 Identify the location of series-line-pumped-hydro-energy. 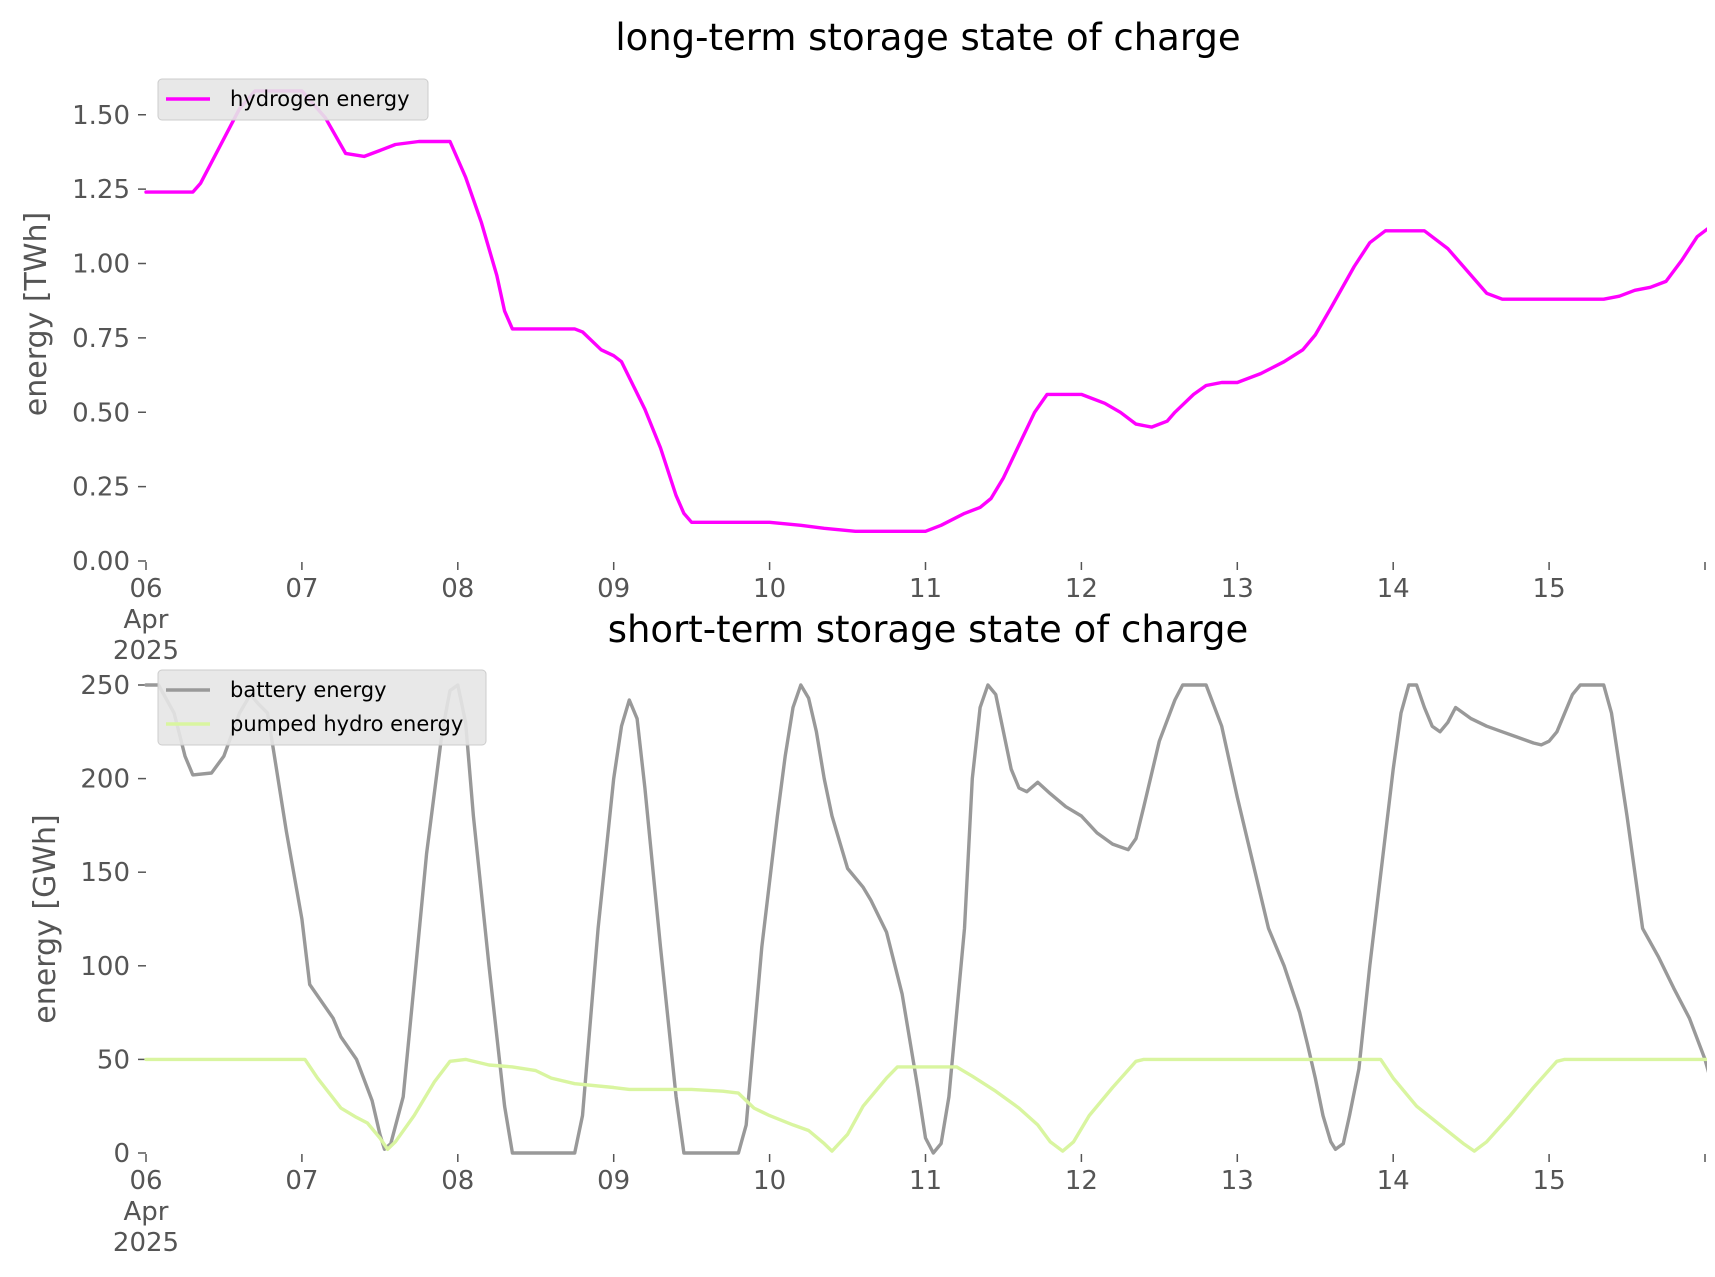
(925, 1105).